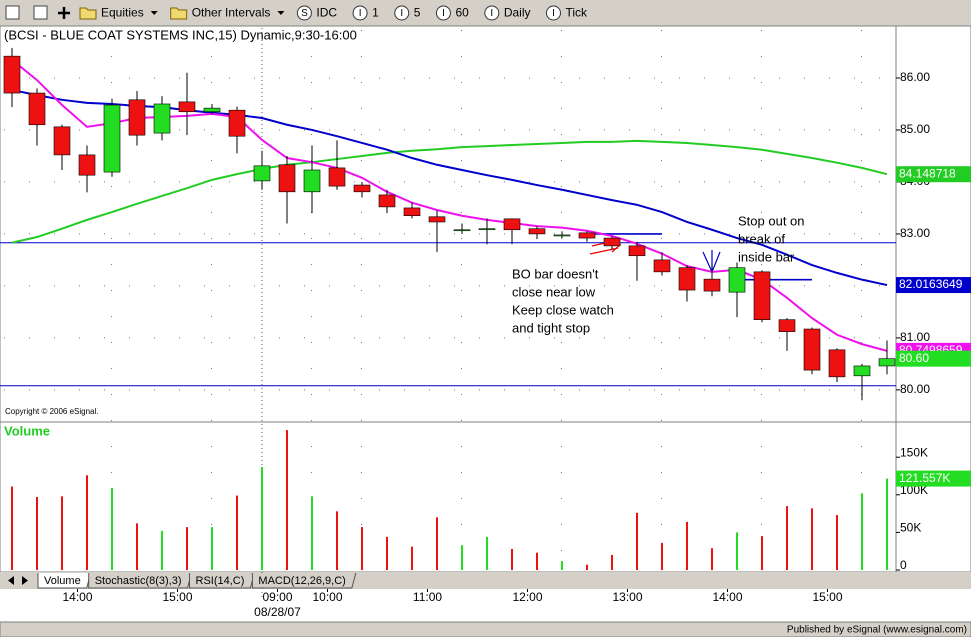  I want to click on tab-scroll, so click(18, 580).